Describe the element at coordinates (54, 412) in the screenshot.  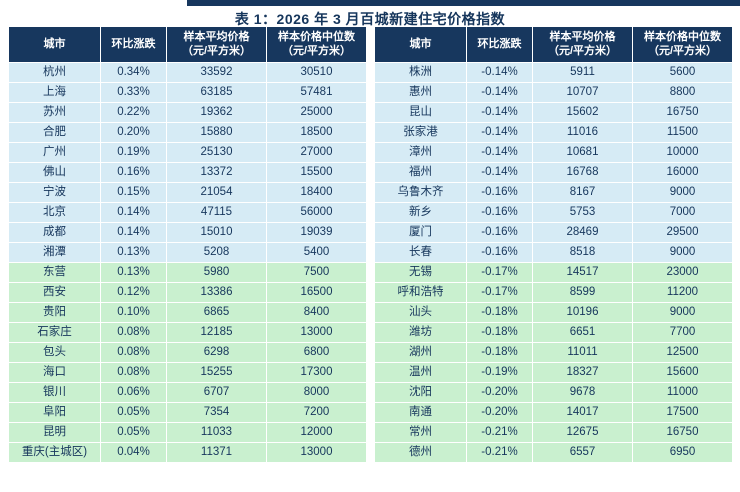
I see `cell-city: 阜阳` at that location.